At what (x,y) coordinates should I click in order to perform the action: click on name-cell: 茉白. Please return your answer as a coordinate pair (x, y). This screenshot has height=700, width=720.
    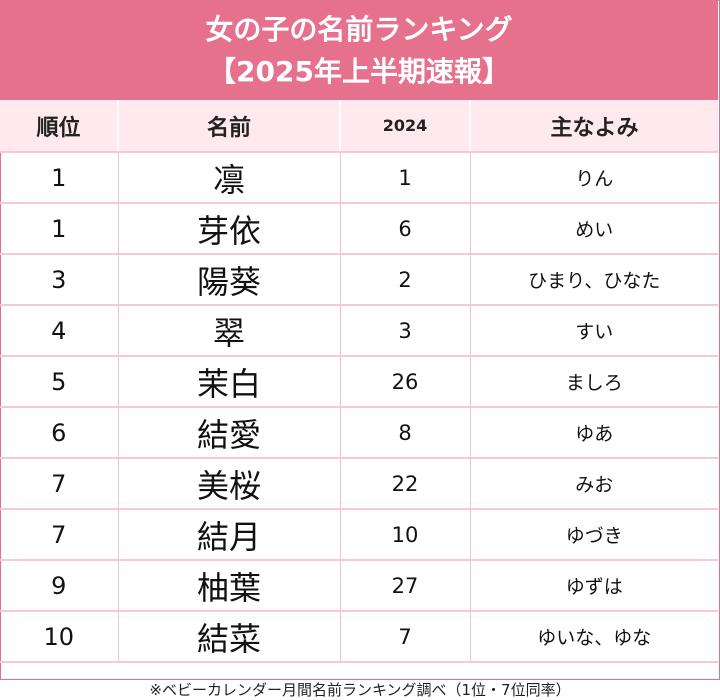
    Looking at the image, I should click on (229, 382).